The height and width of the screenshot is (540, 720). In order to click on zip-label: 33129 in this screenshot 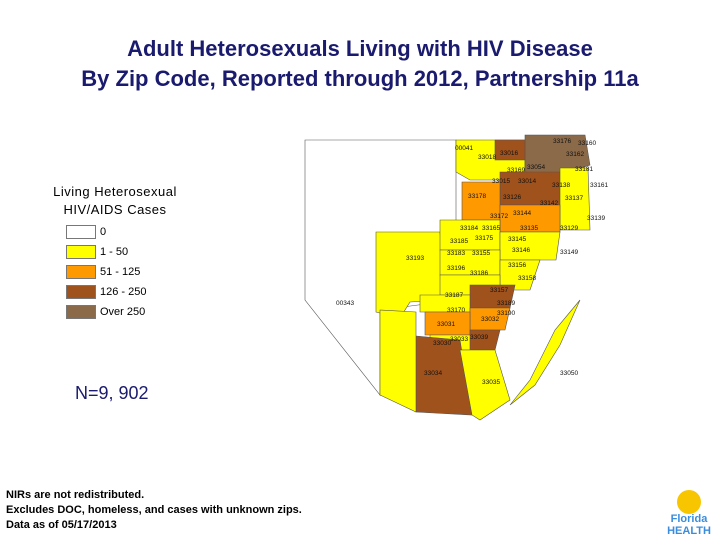, I will do `click(569, 228)`.